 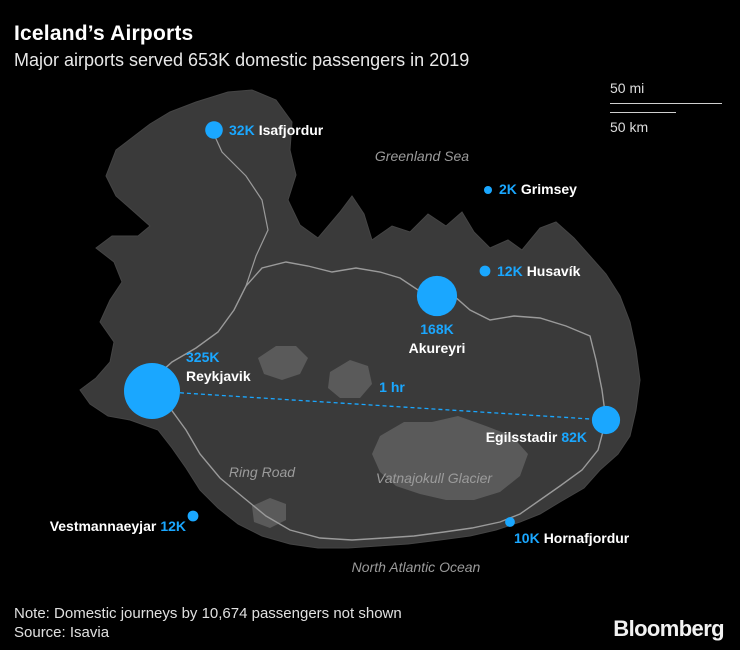 What do you see at coordinates (379, 405) in the screenshot?
I see `flight-route-line` at bounding box center [379, 405].